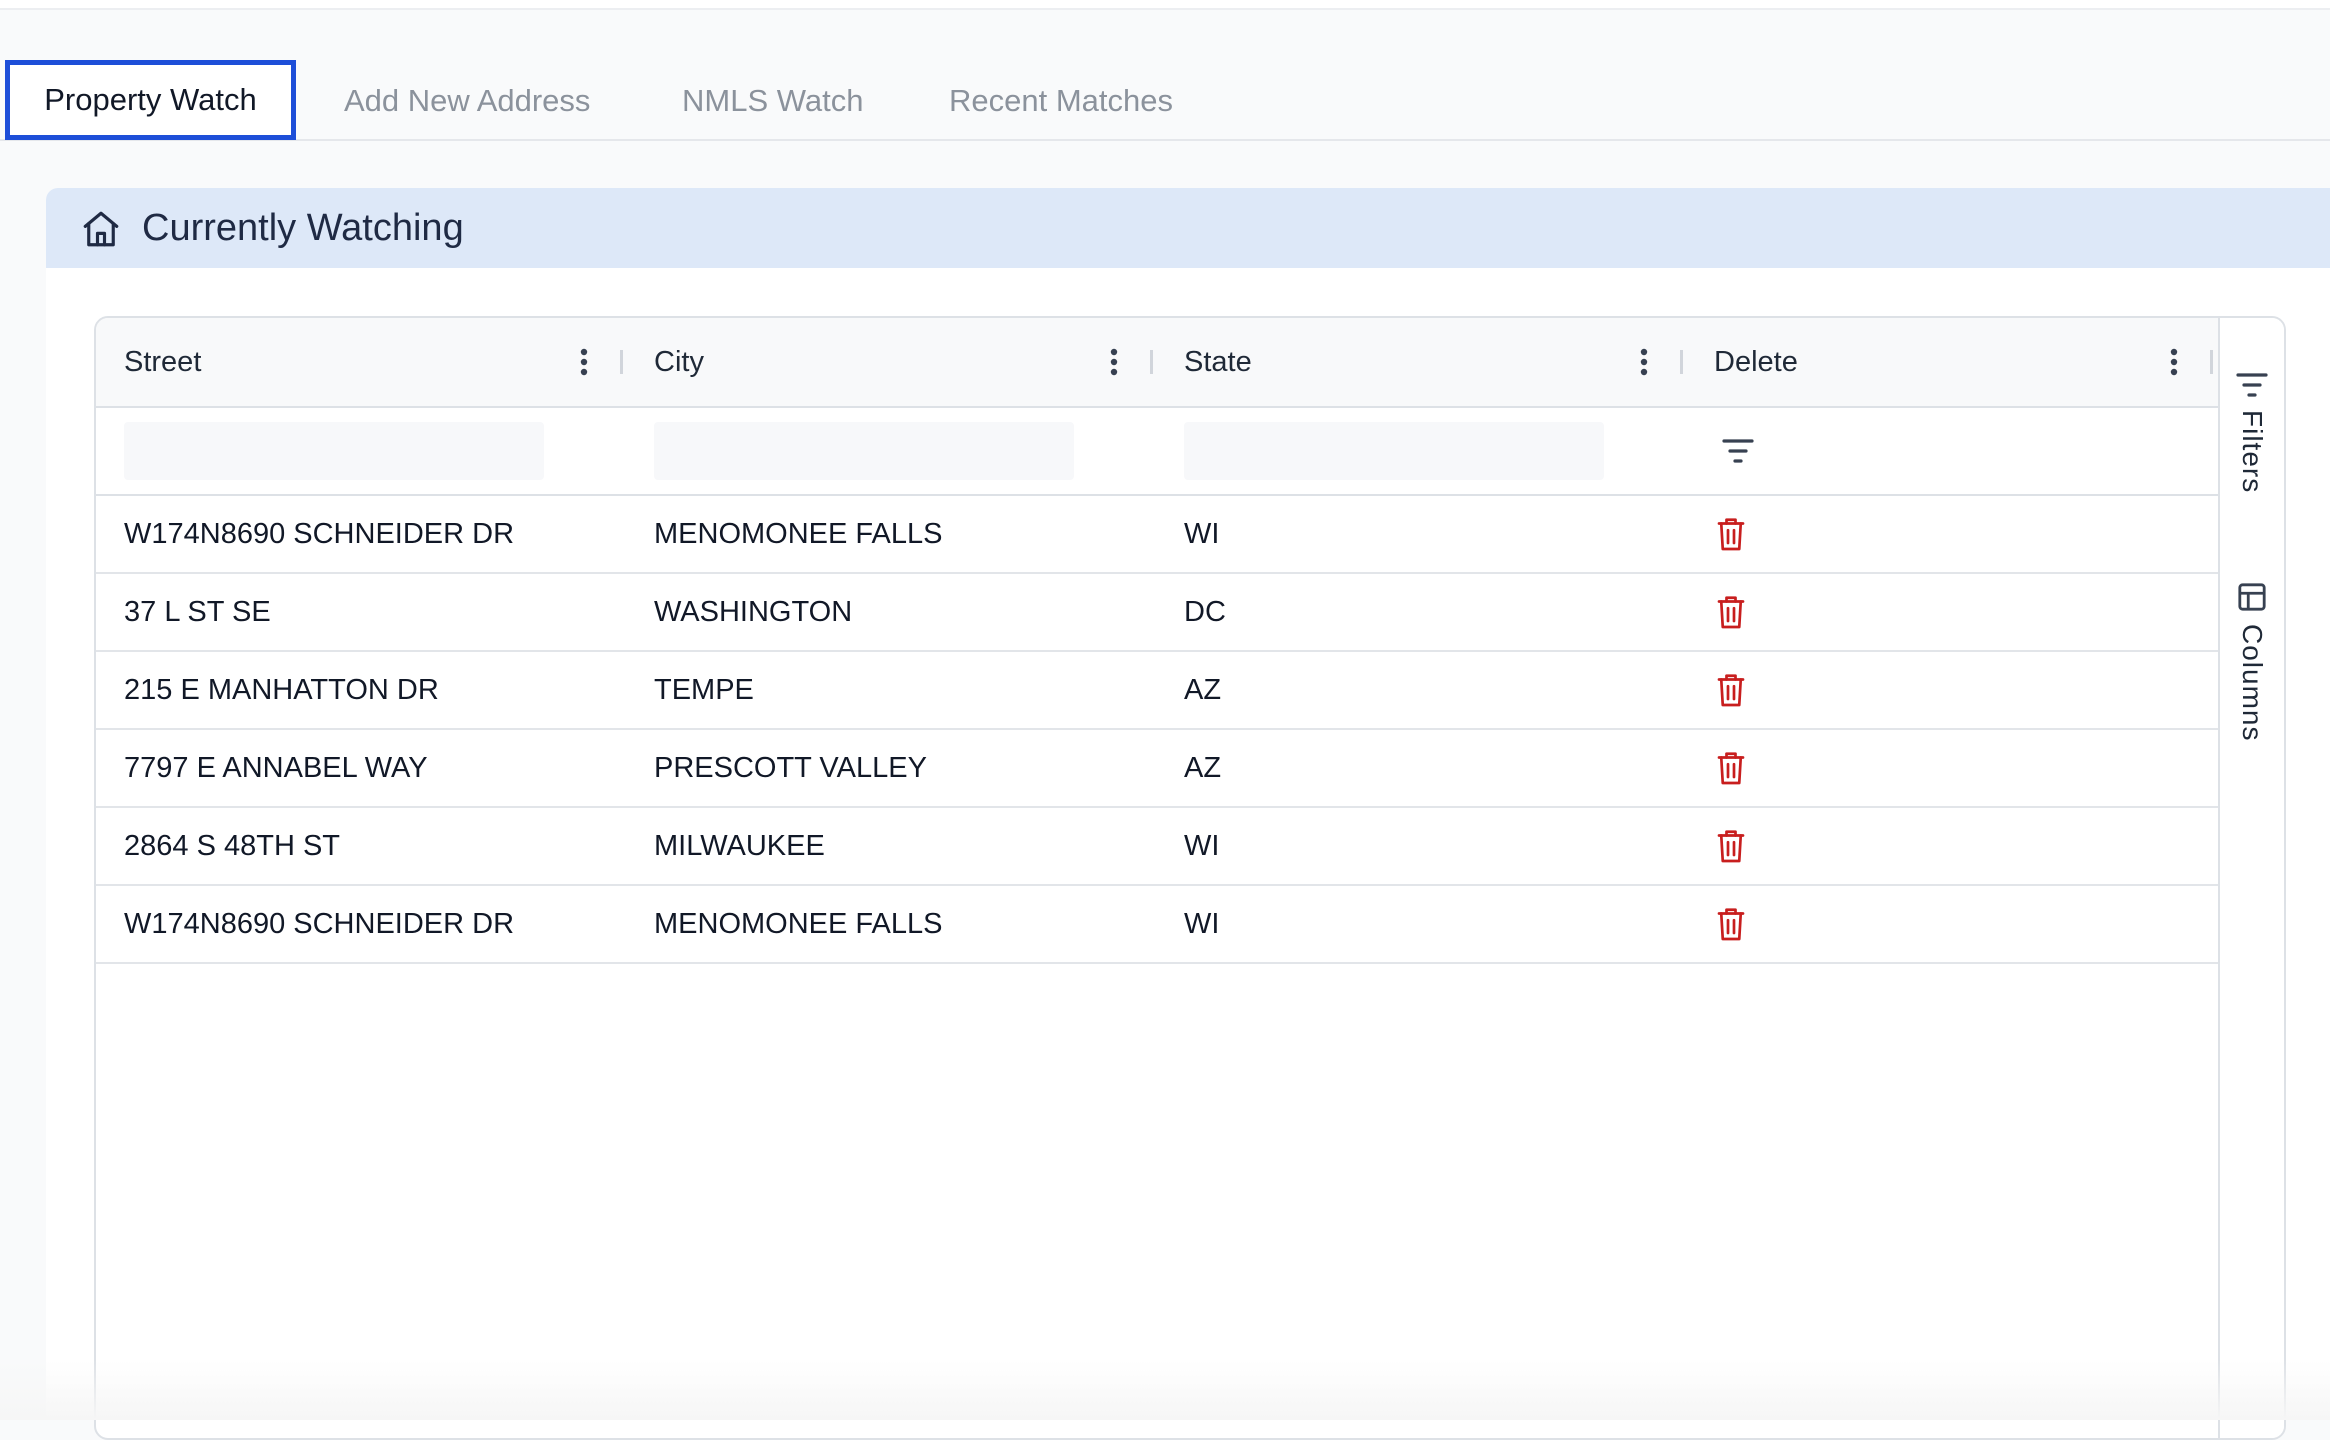  I want to click on column-label-street: Street, so click(163, 362).